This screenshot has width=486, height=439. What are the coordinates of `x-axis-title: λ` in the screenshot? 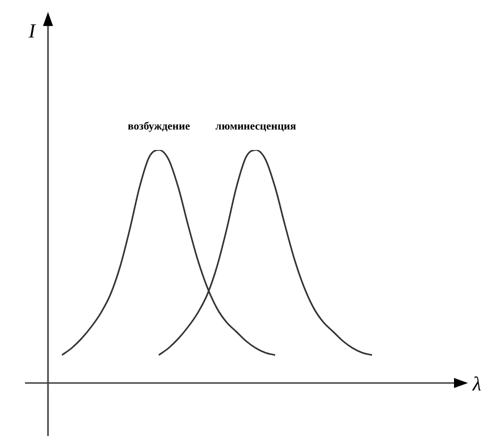 It's located at (477, 384).